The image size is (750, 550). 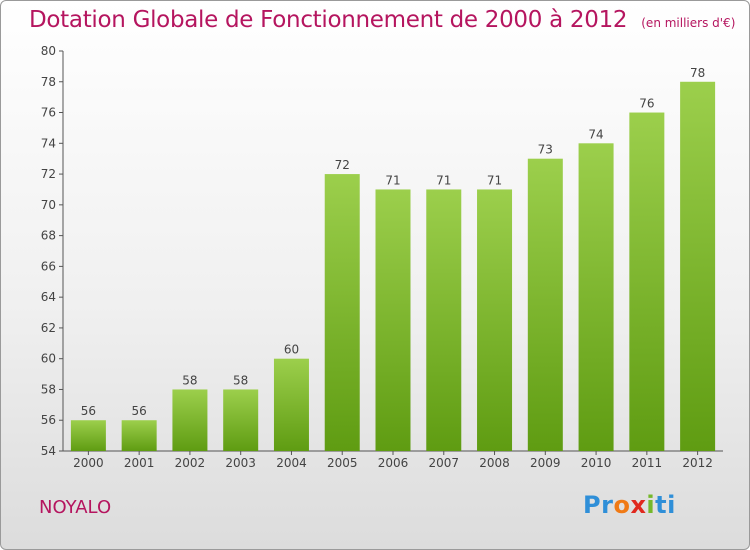 I want to click on y-tick-label: 56, so click(x=48, y=420).